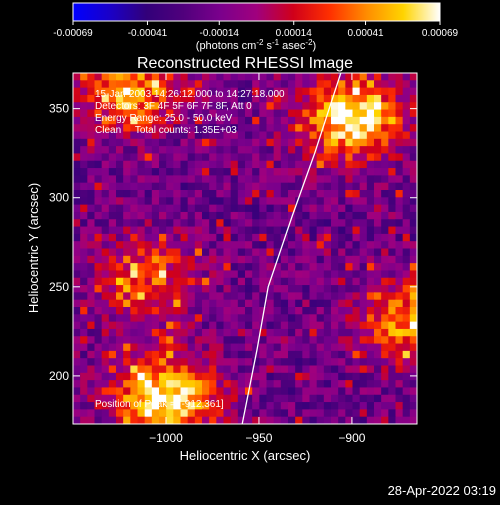 The height and width of the screenshot is (505, 500). I want to click on annotation-energy-range: Energy Range: 25.0 - 50.0 keV, so click(164, 118).